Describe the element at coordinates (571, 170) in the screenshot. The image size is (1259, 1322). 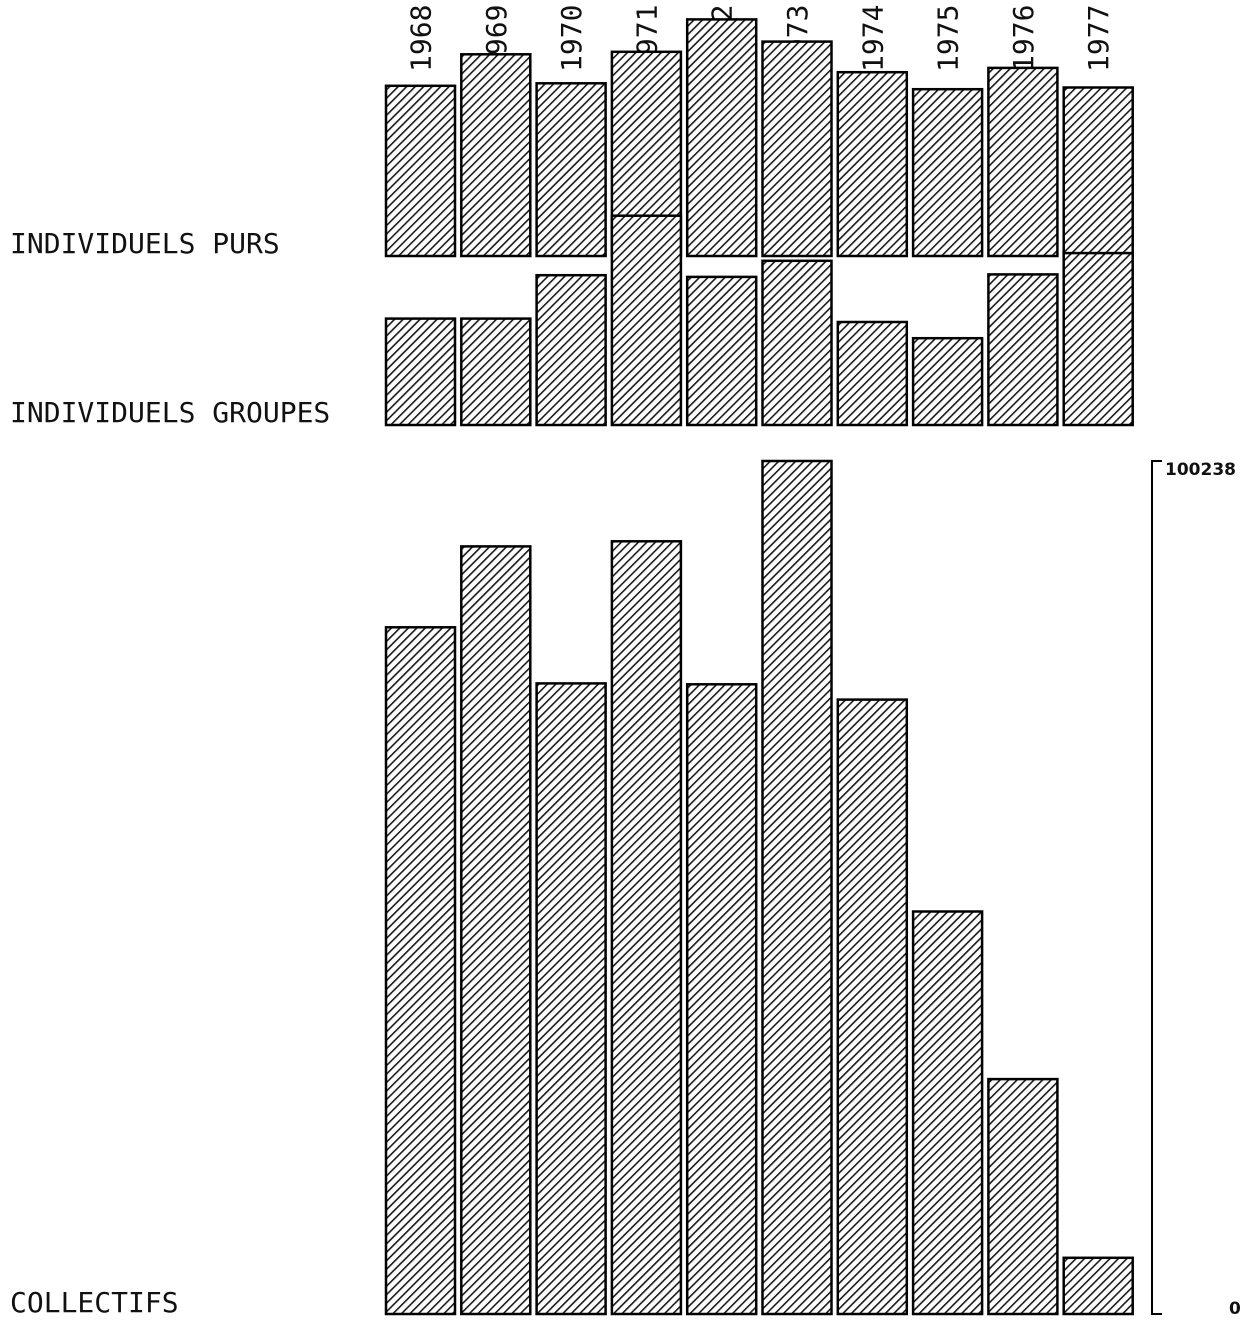
I see `bar-individuels-purs-1970` at that location.